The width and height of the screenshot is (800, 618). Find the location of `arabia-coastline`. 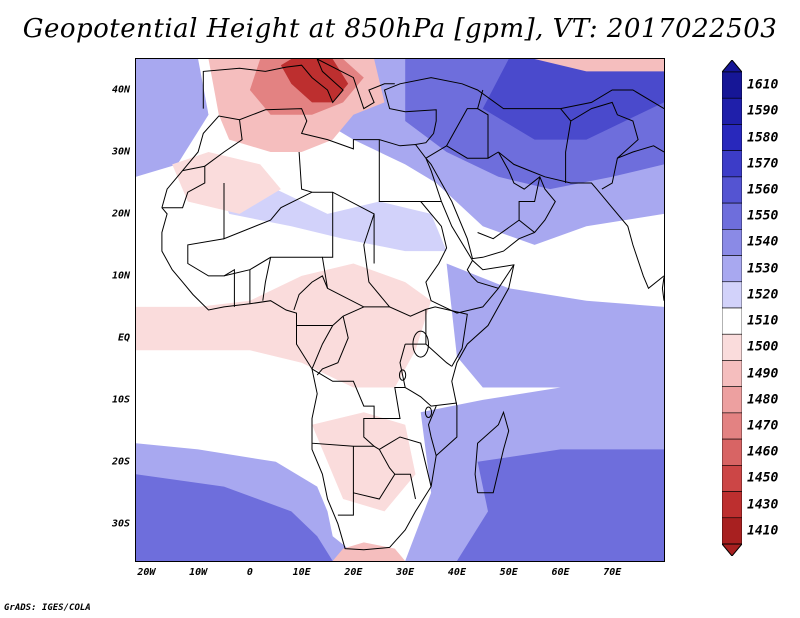

arabia-coastline is located at coordinates (523, 111).